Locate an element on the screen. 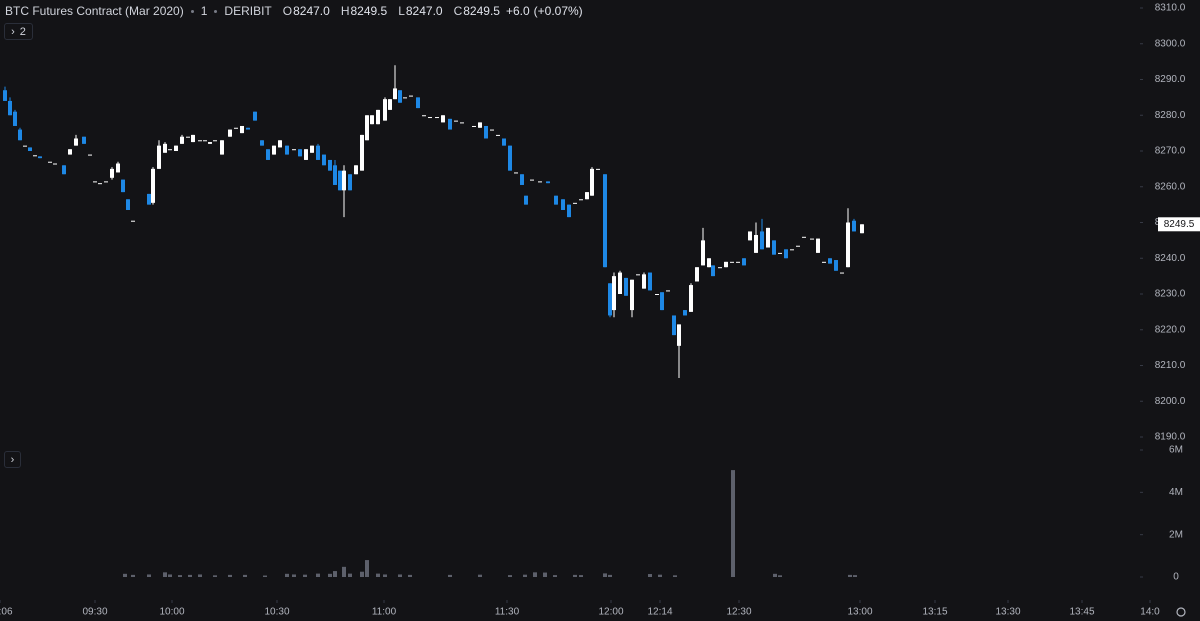 The width and height of the screenshot is (1200, 621). volume-pane-toggle: › is located at coordinates (12, 459).